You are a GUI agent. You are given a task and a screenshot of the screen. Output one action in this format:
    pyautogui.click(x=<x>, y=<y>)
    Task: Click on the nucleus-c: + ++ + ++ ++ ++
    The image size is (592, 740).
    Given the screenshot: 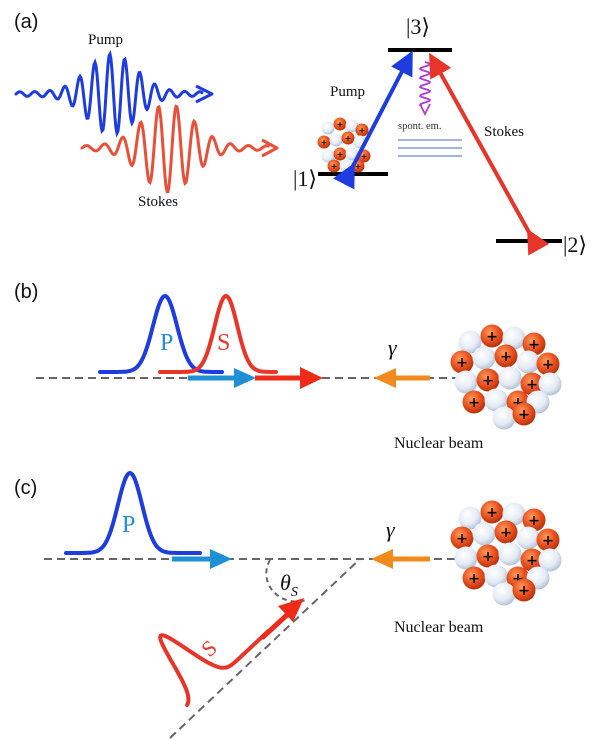 What is the action you would take?
    pyautogui.click(x=506, y=553)
    